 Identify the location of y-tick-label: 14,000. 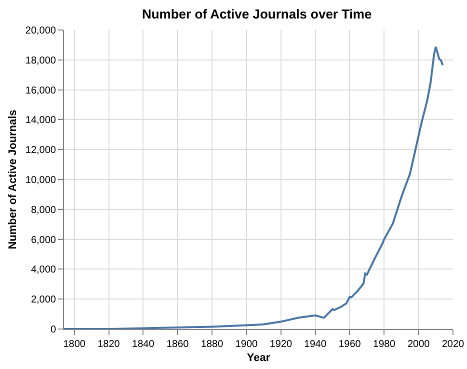
(40, 120).